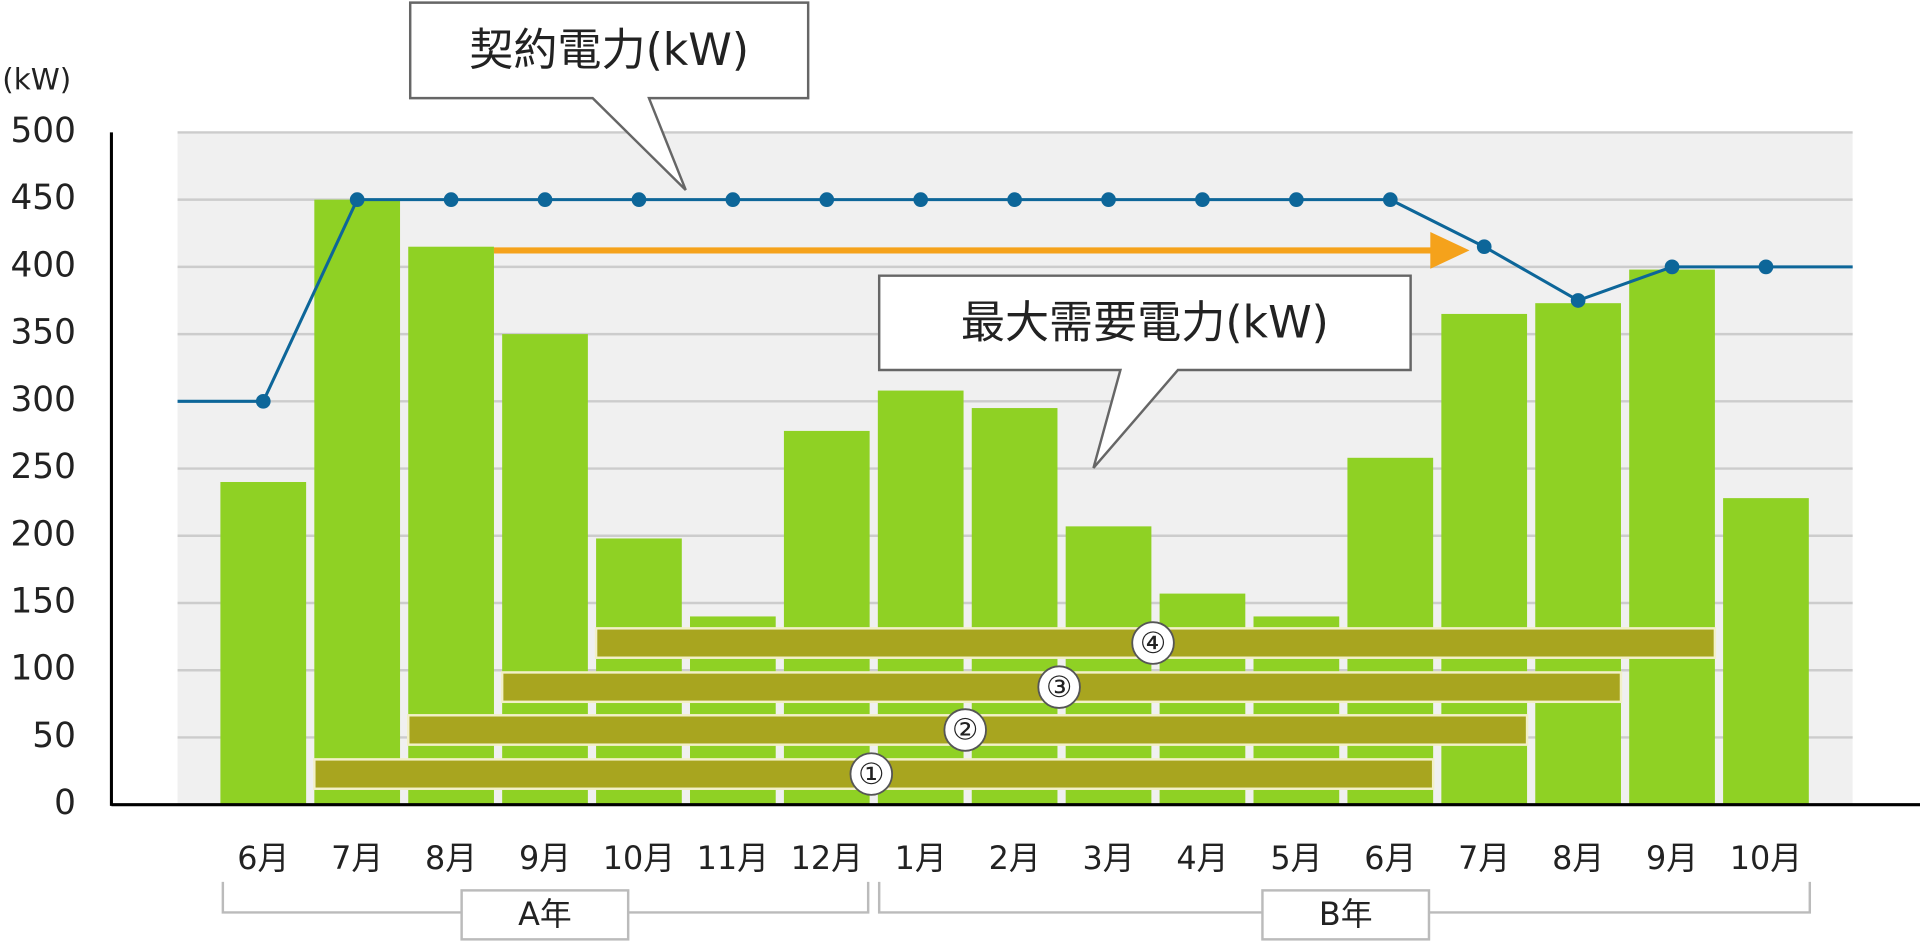 The height and width of the screenshot is (942, 1920). What do you see at coordinates (827, 858) in the screenshot?
I see `x-tick-label: 12月` at bounding box center [827, 858].